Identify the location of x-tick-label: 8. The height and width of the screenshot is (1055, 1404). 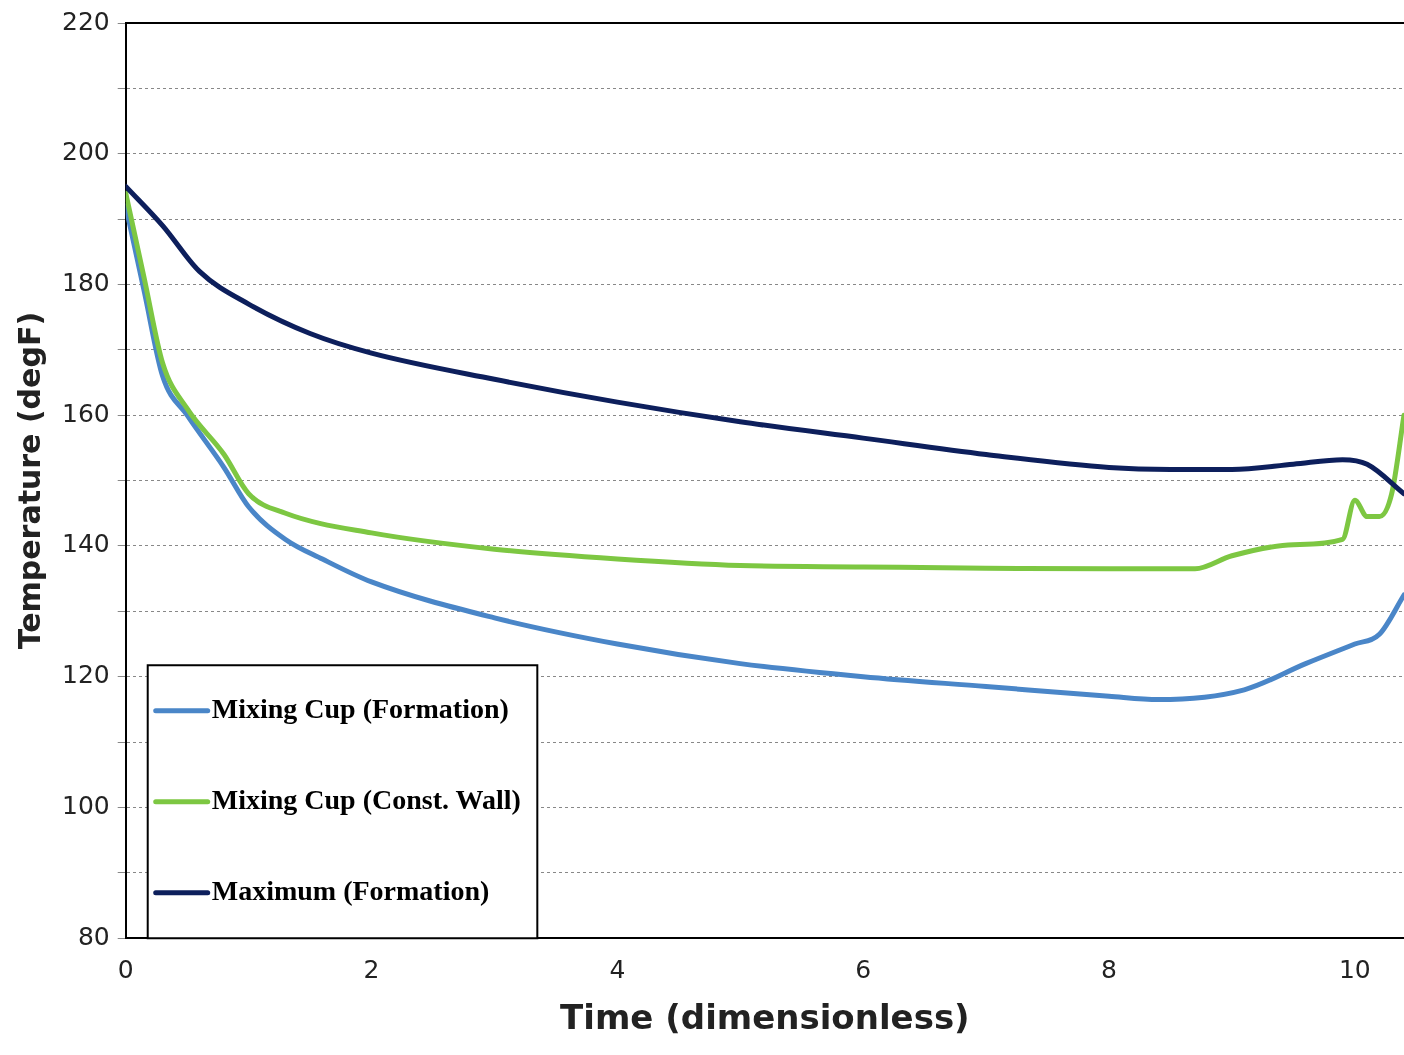
(1109, 969).